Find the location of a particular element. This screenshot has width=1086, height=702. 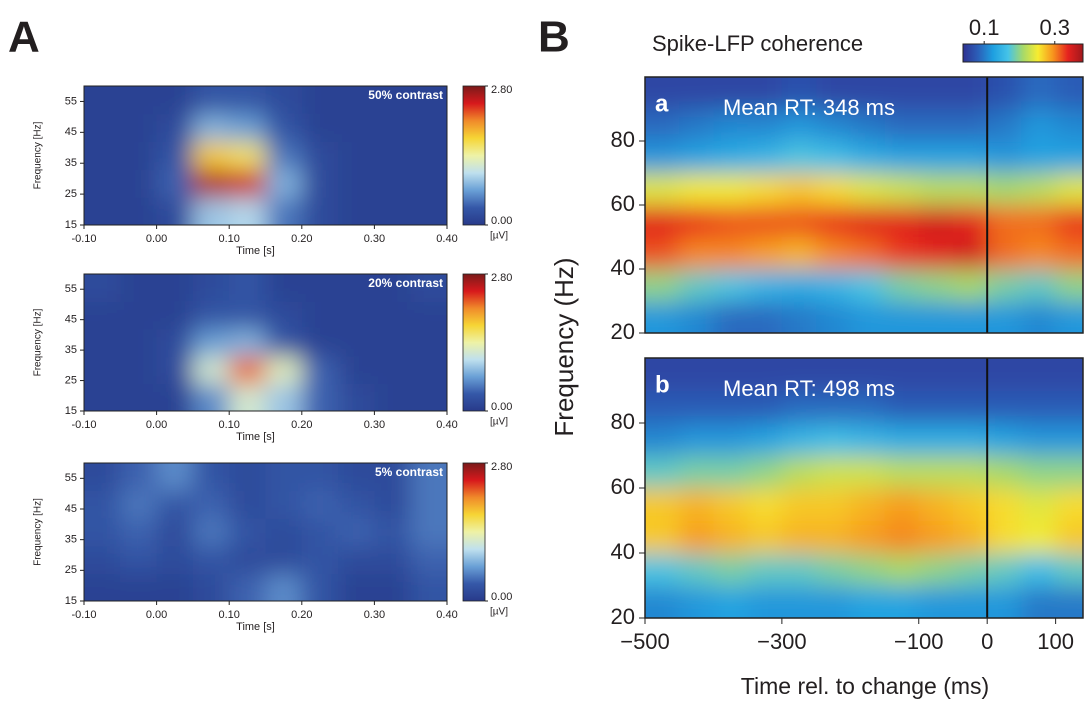

y-tick-label: 15 is located at coordinates (71, 225).